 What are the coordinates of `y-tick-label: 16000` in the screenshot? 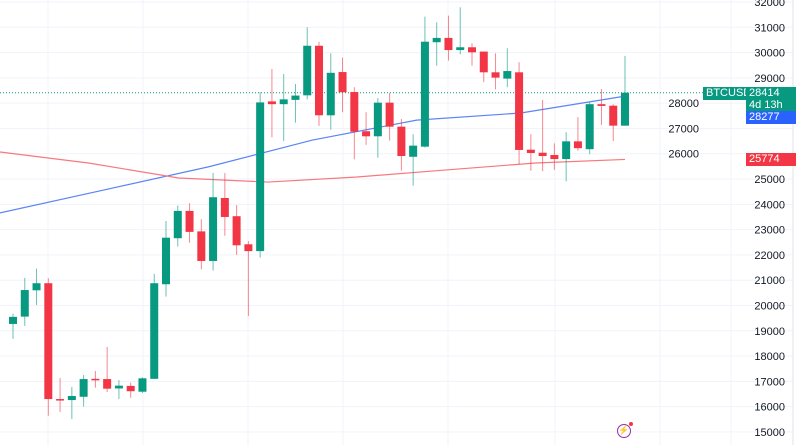 It's located at (769, 408).